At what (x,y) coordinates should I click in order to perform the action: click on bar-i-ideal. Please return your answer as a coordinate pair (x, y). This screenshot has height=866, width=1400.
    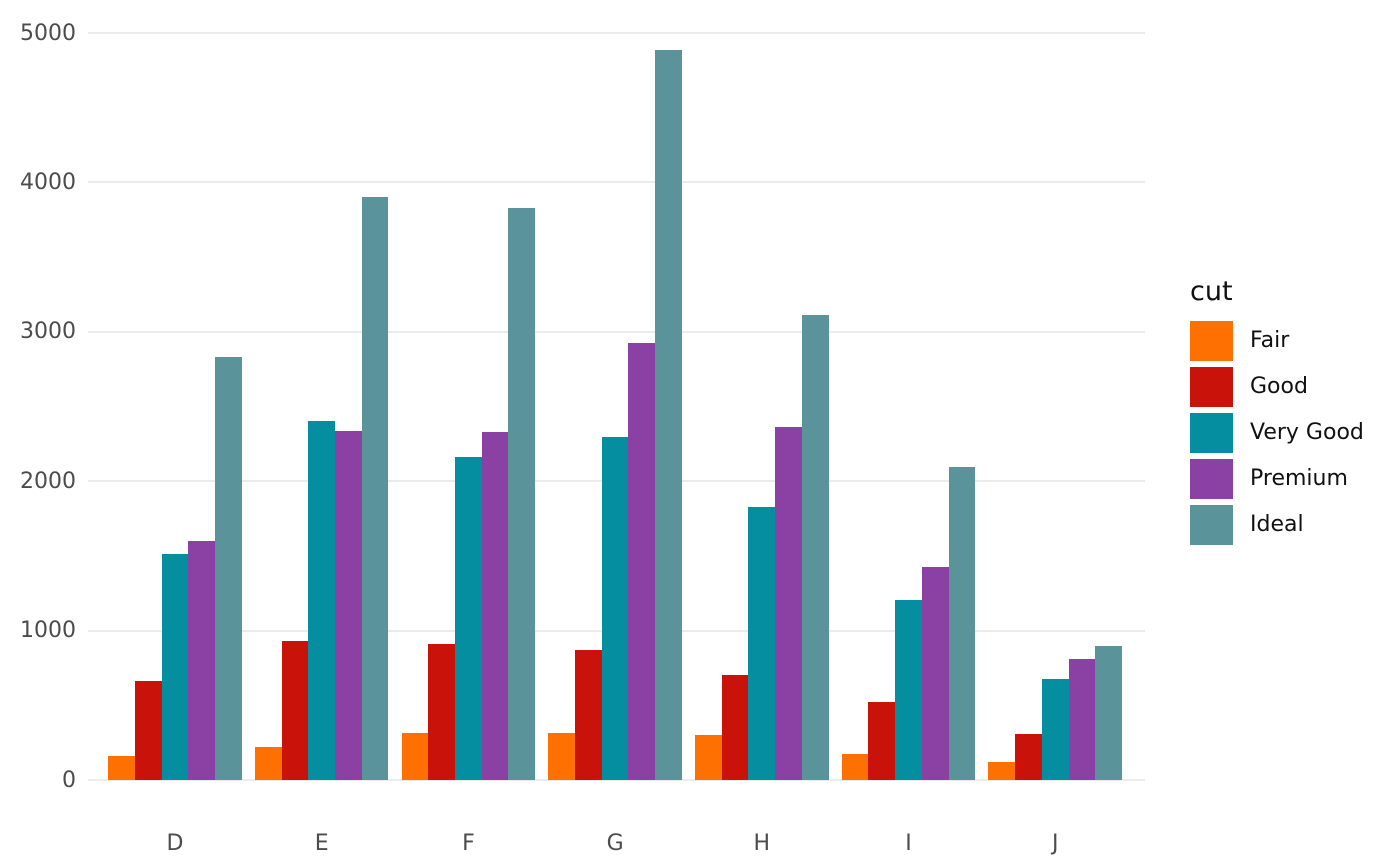
    Looking at the image, I should click on (962, 623).